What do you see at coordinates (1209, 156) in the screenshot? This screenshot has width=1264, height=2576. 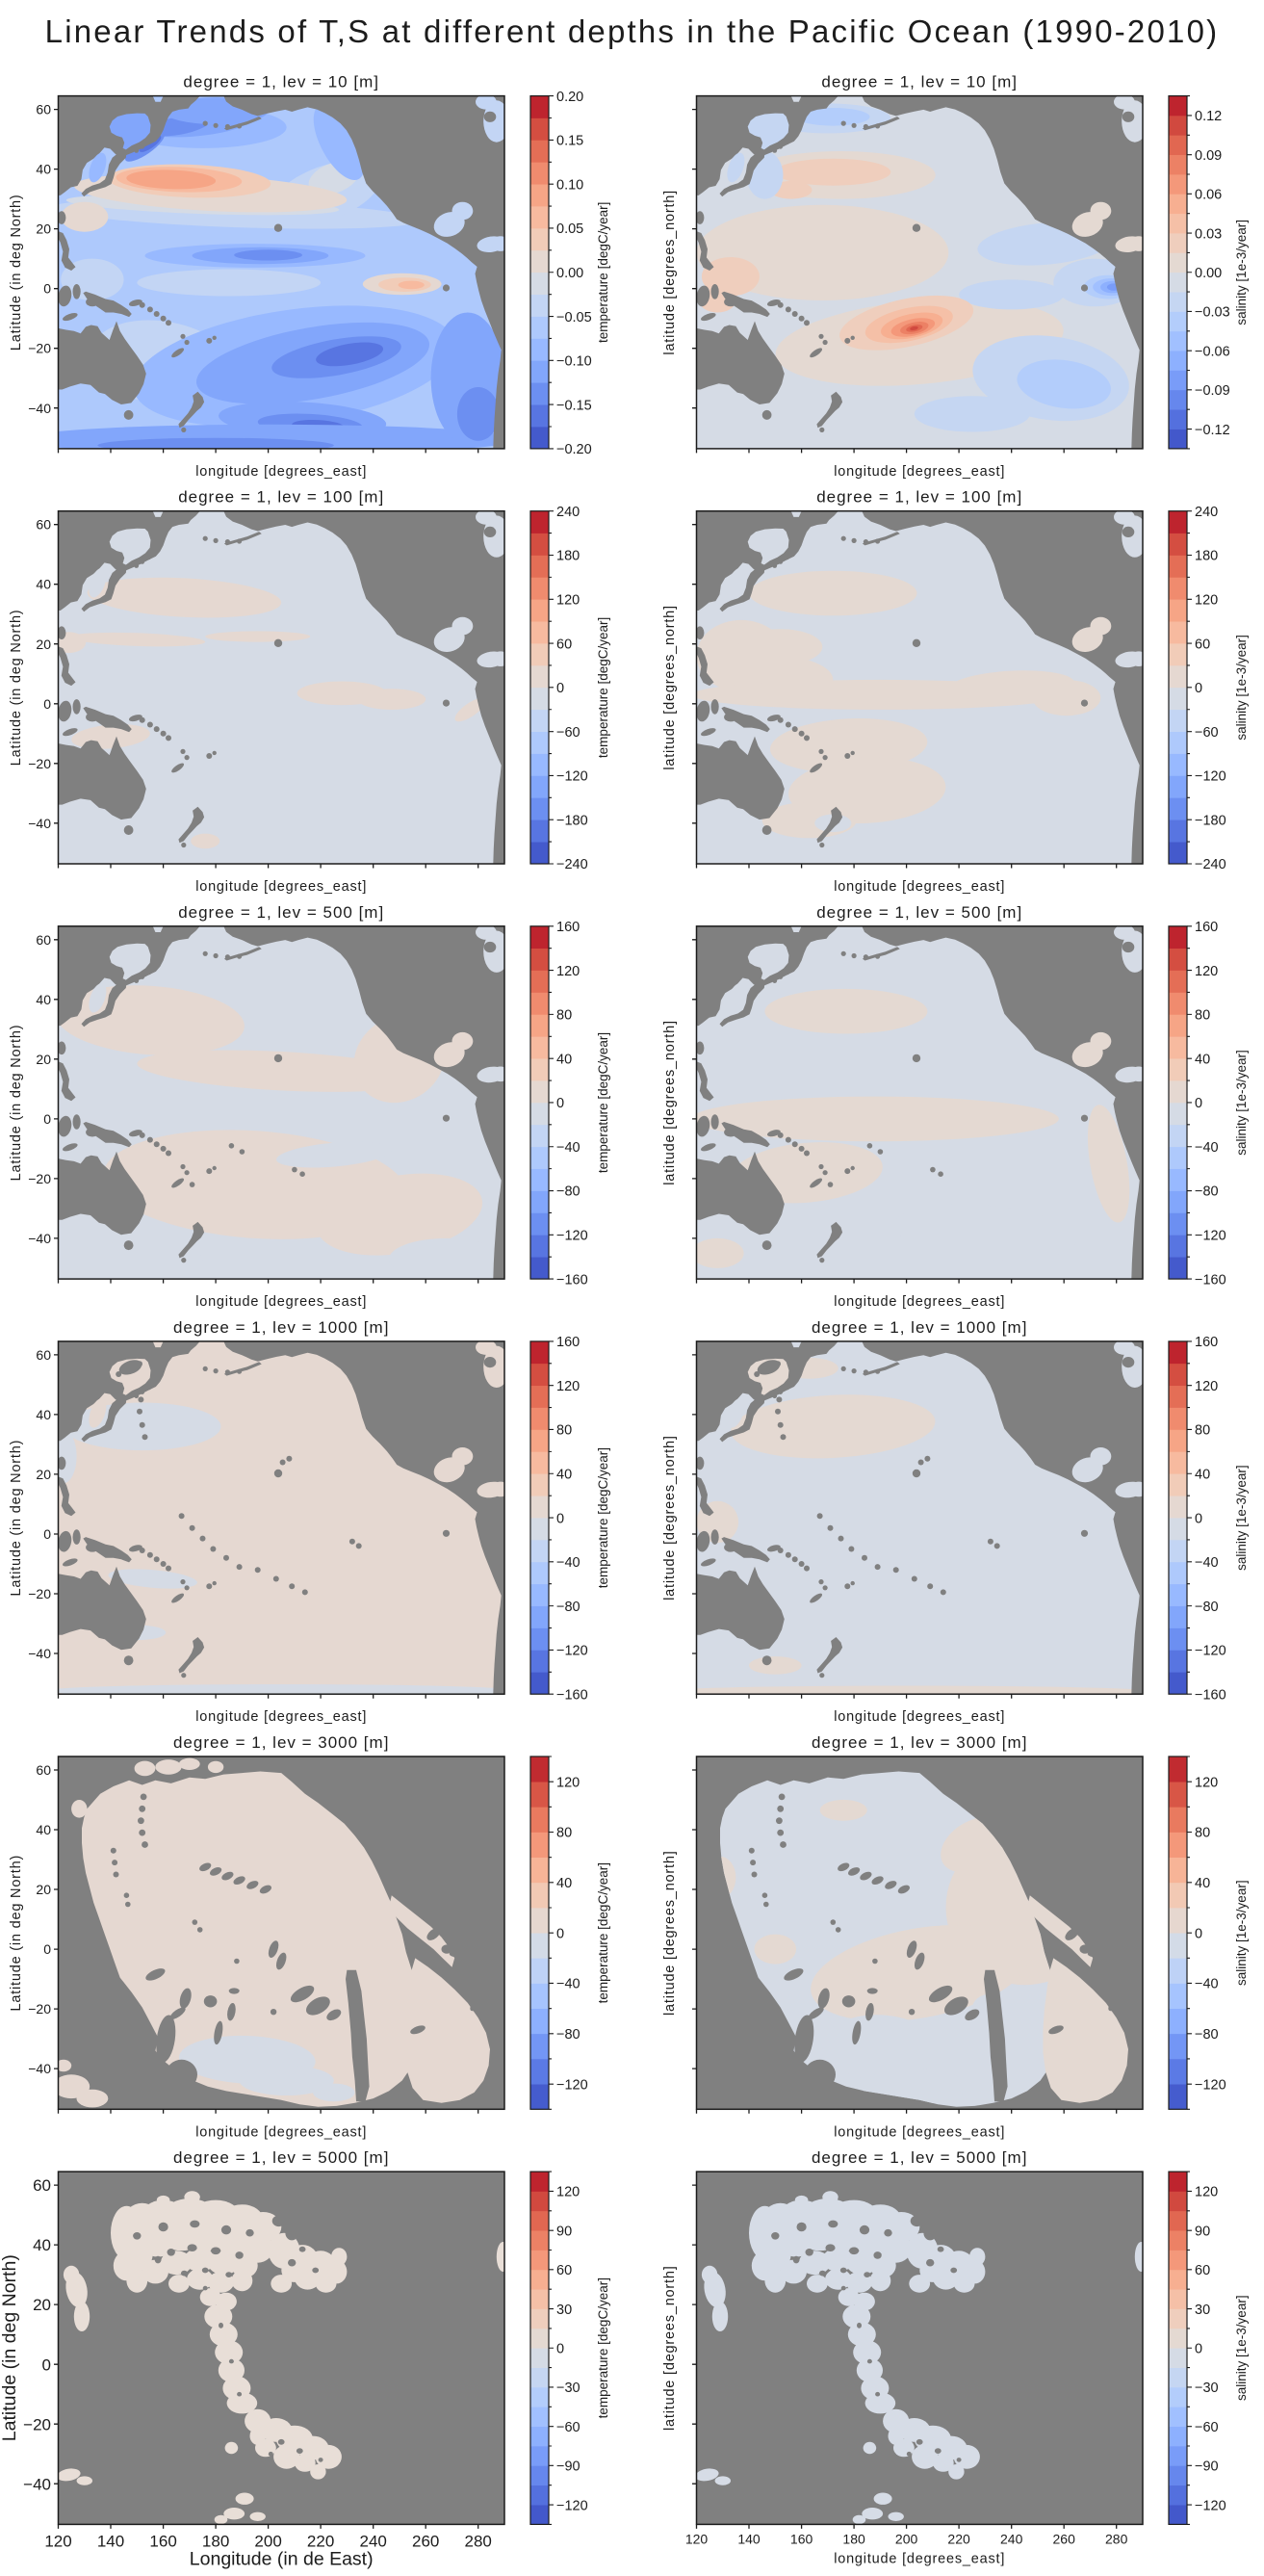 I see `svg-text: 0.09` at bounding box center [1209, 156].